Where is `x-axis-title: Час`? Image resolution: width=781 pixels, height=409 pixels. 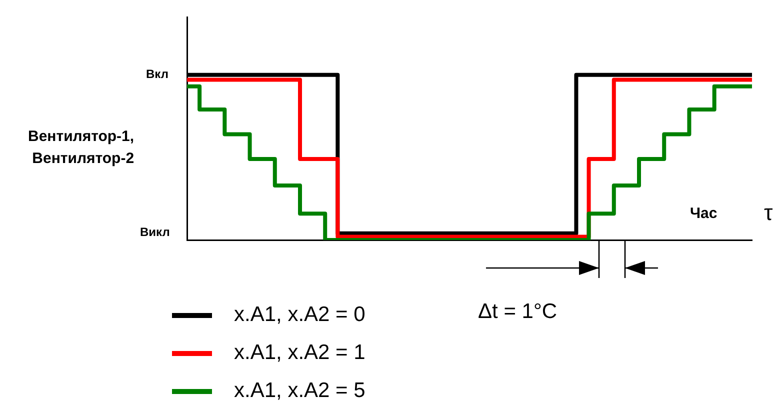 x-axis-title: Час is located at coordinates (704, 213).